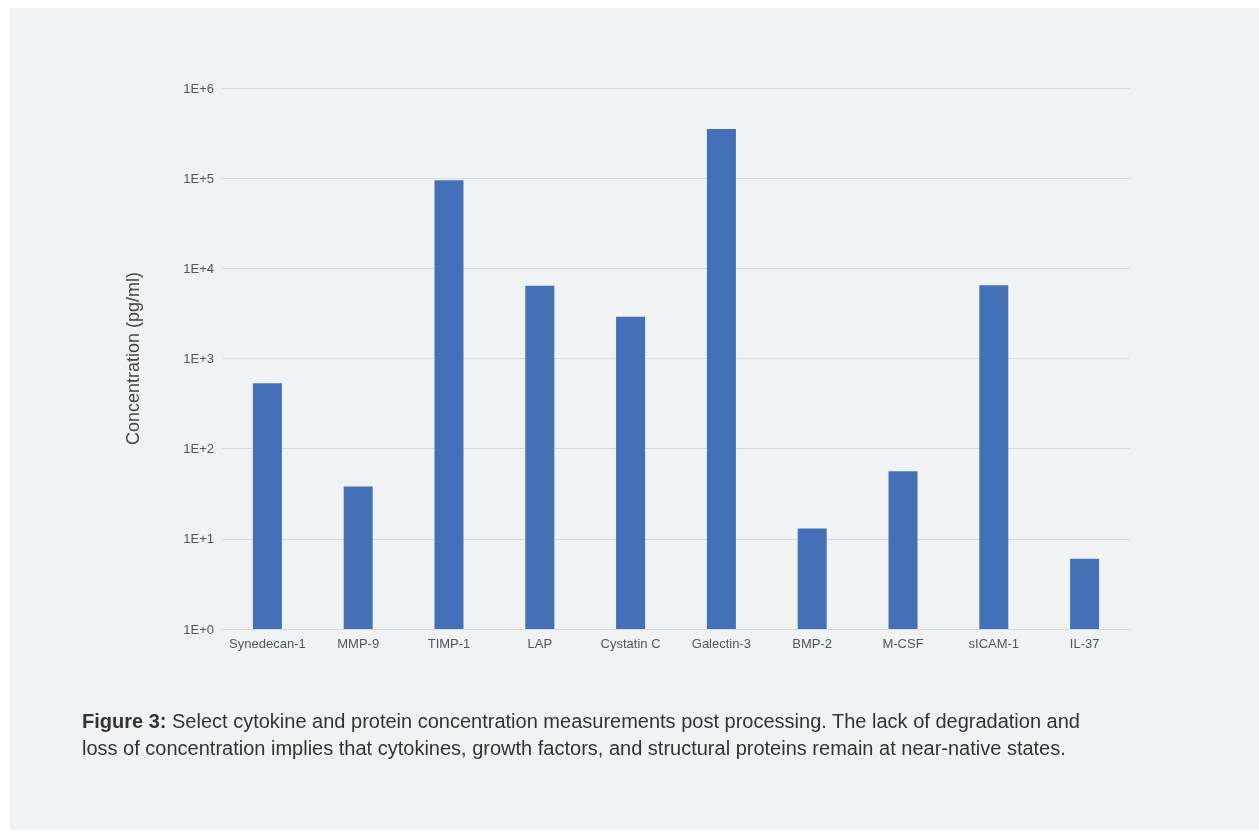  Describe the element at coordinates (198, 88) in the screenshot. I see `y-tick-label: 1E+6` at that location.